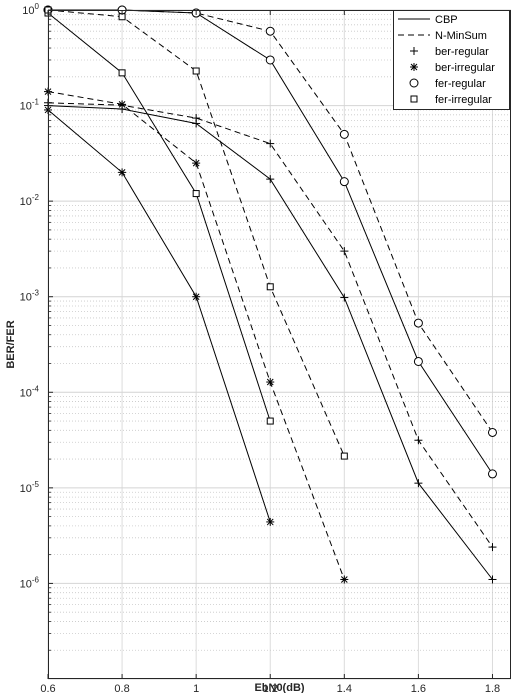  I want to click on legend-entry: ber-irregular, so click(452, 68).